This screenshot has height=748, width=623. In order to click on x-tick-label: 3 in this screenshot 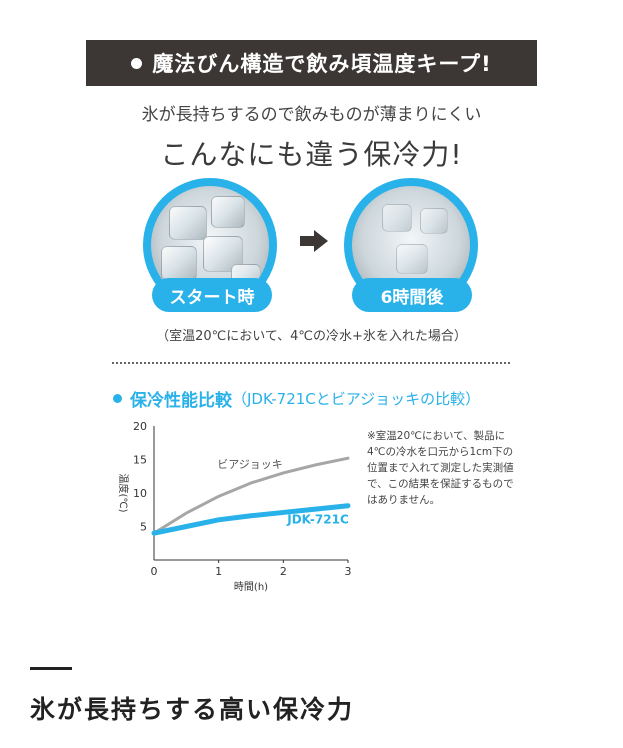, I will do `click(348, 571)`.